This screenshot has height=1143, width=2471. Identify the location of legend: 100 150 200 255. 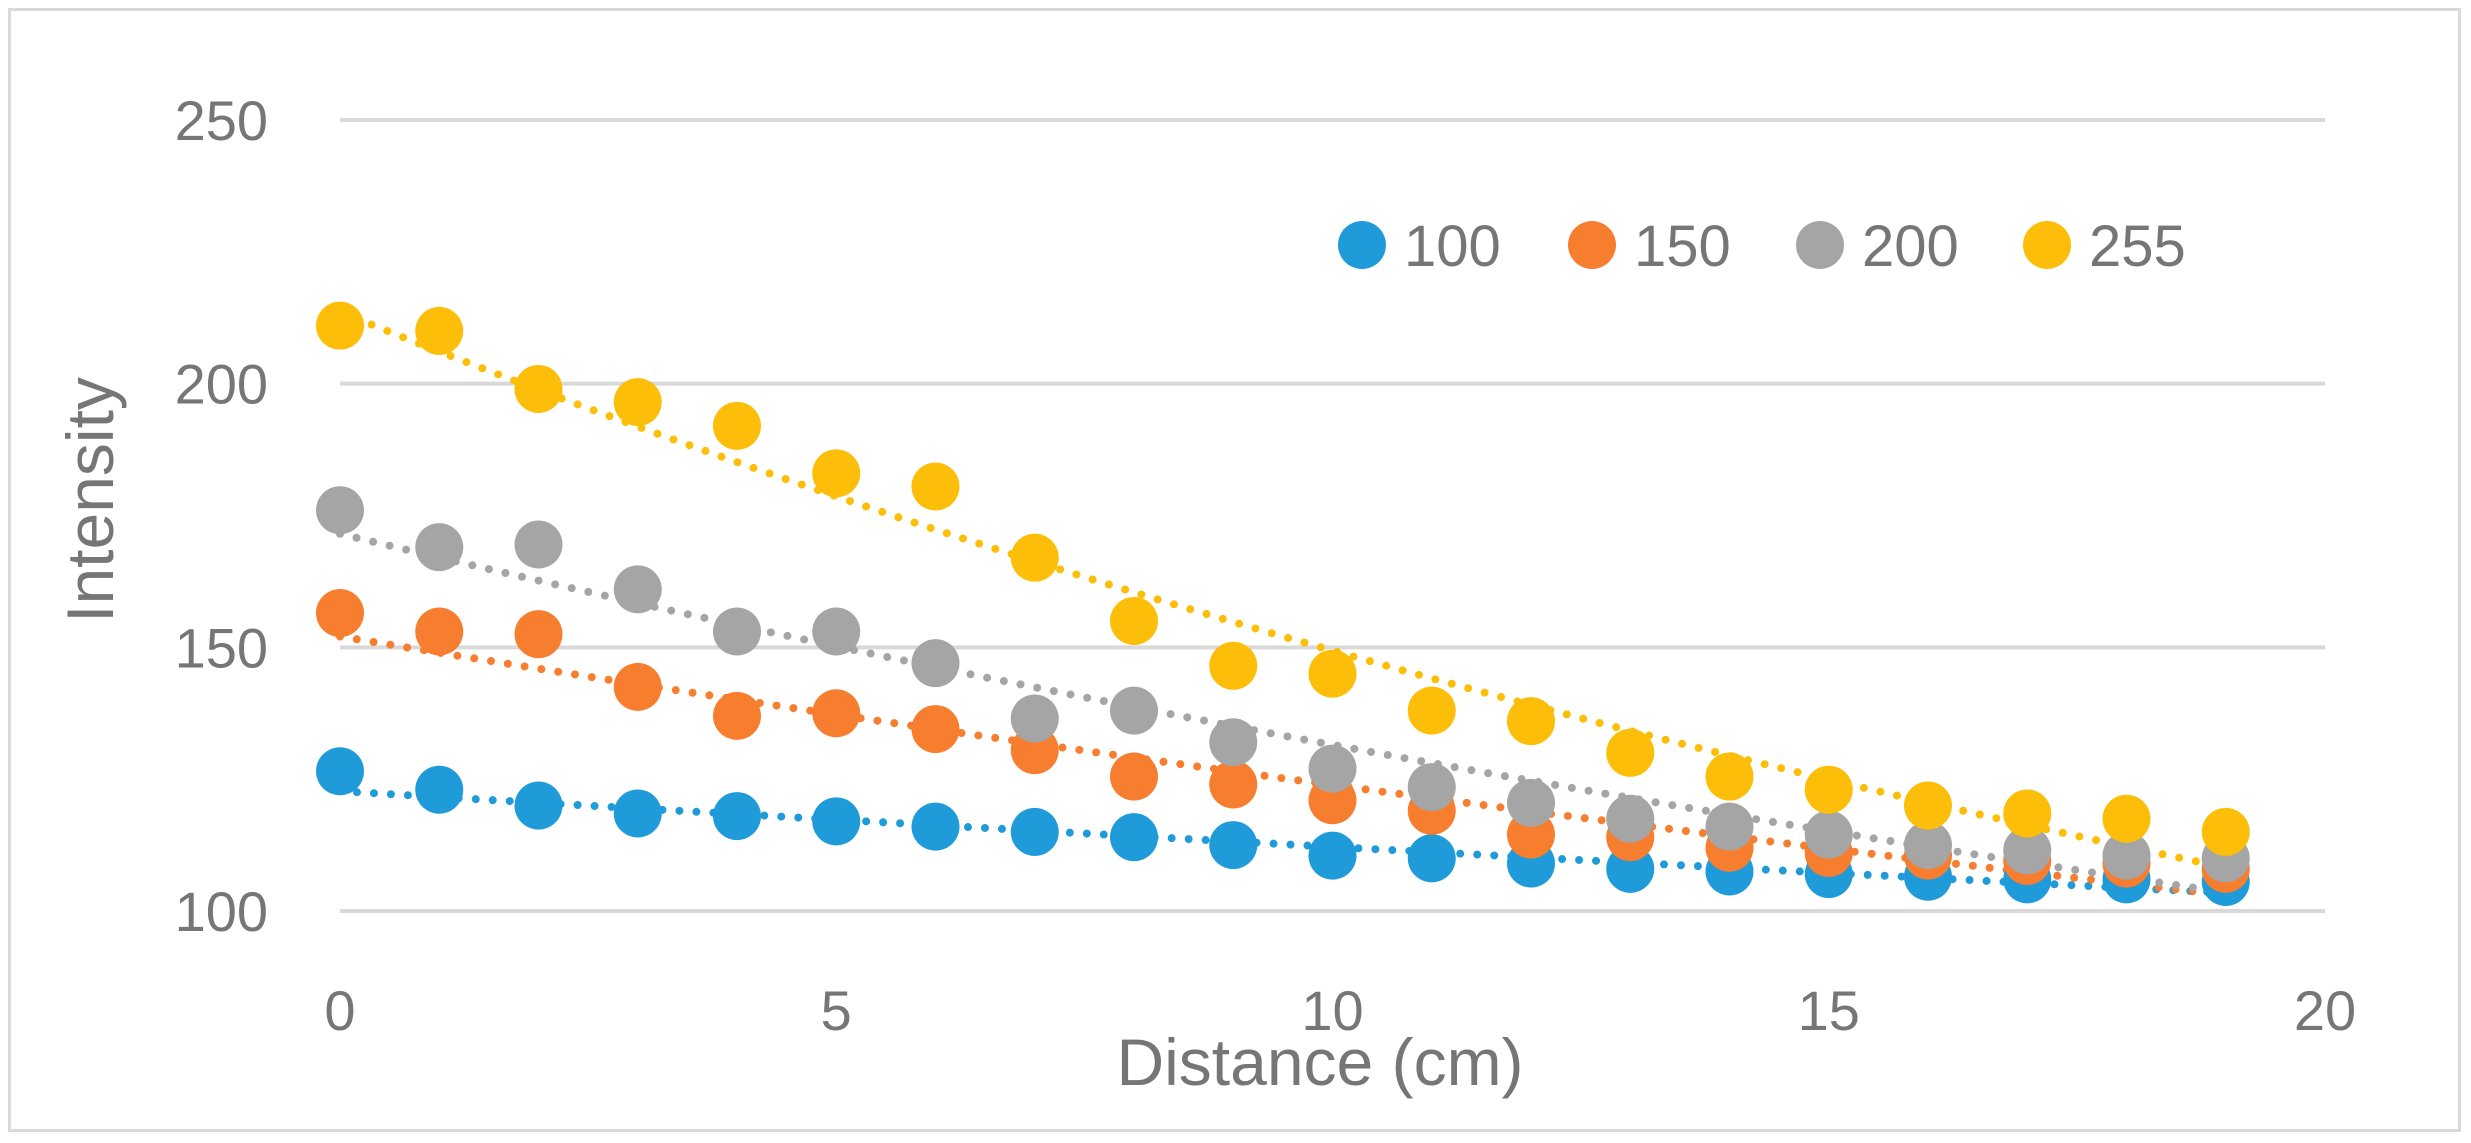
(1762, 246).